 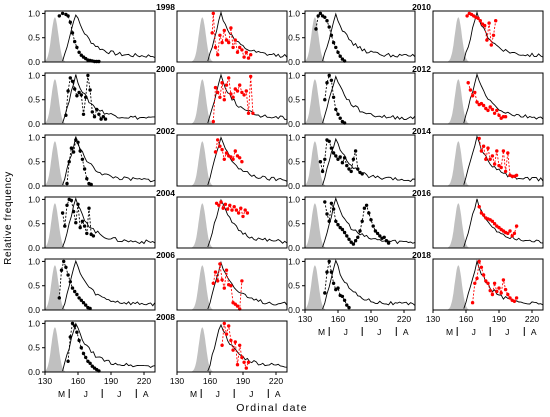 I want to click on panel-2014-left: 0.0 0.5 1.0, so click(x=352, y=161).